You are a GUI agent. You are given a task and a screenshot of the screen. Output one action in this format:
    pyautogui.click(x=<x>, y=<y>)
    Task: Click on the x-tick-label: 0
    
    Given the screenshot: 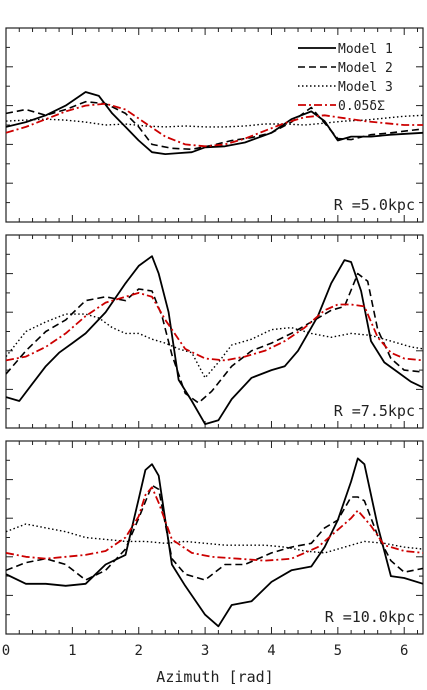 What is the action you would take?
    pyautogui.click(x=6, y=651)
    